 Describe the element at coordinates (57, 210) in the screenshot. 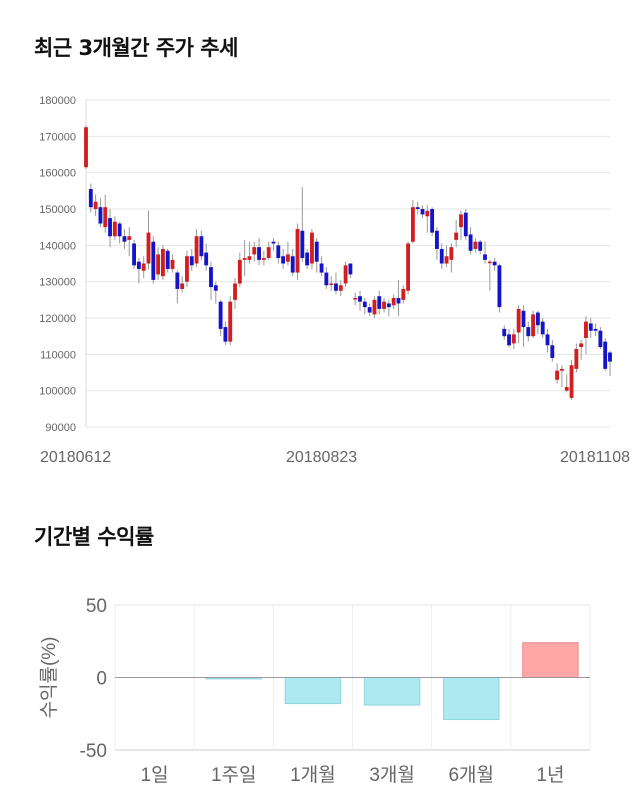

I see `y-tick-label: 150000` at that location.